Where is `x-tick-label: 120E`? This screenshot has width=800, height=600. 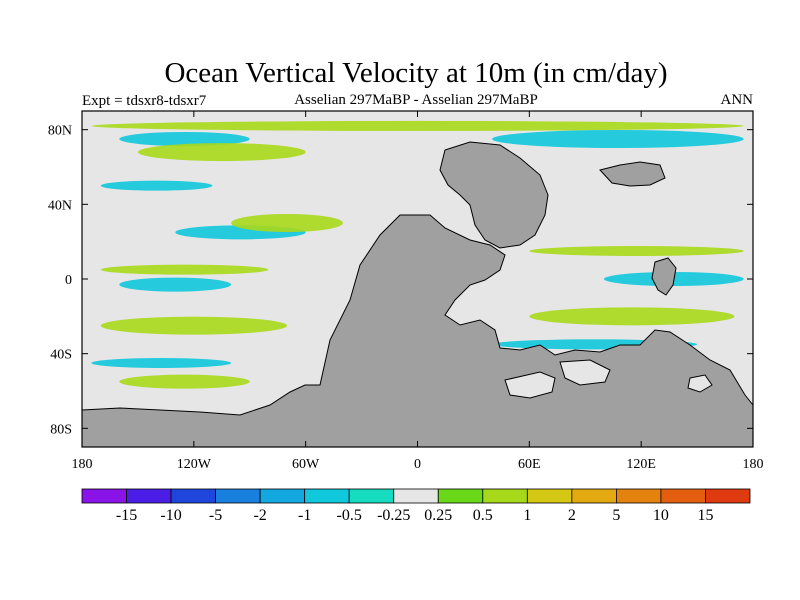
x-tick-label: 120E is located at coordinates (641, 464).